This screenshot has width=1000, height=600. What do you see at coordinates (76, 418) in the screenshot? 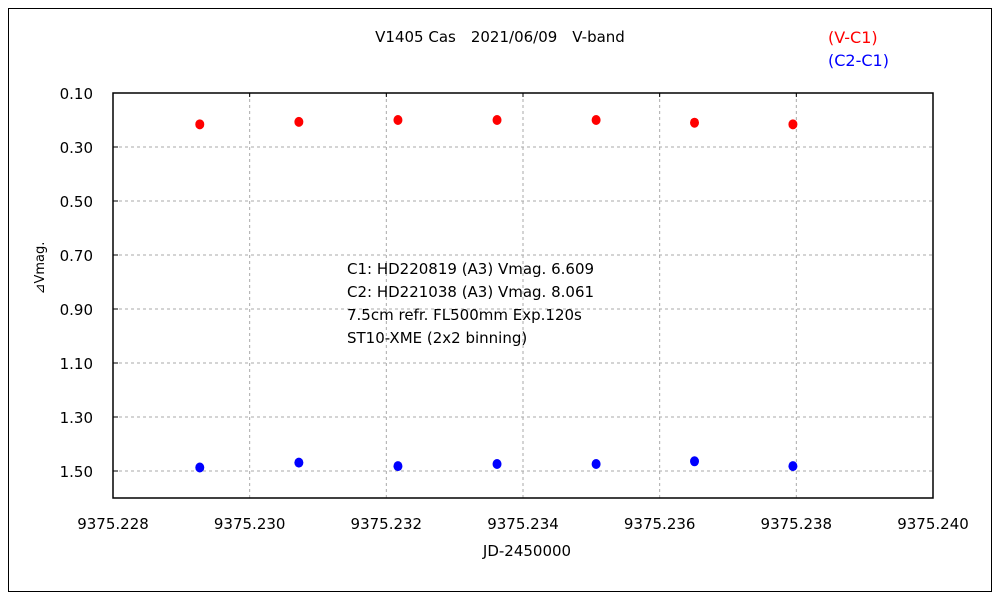
I see `y-tick-label: 1.30` at bounding box center [76, 418].